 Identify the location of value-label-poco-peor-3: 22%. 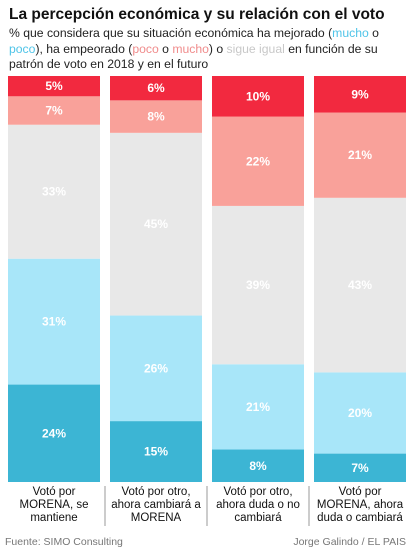
(258, 161).